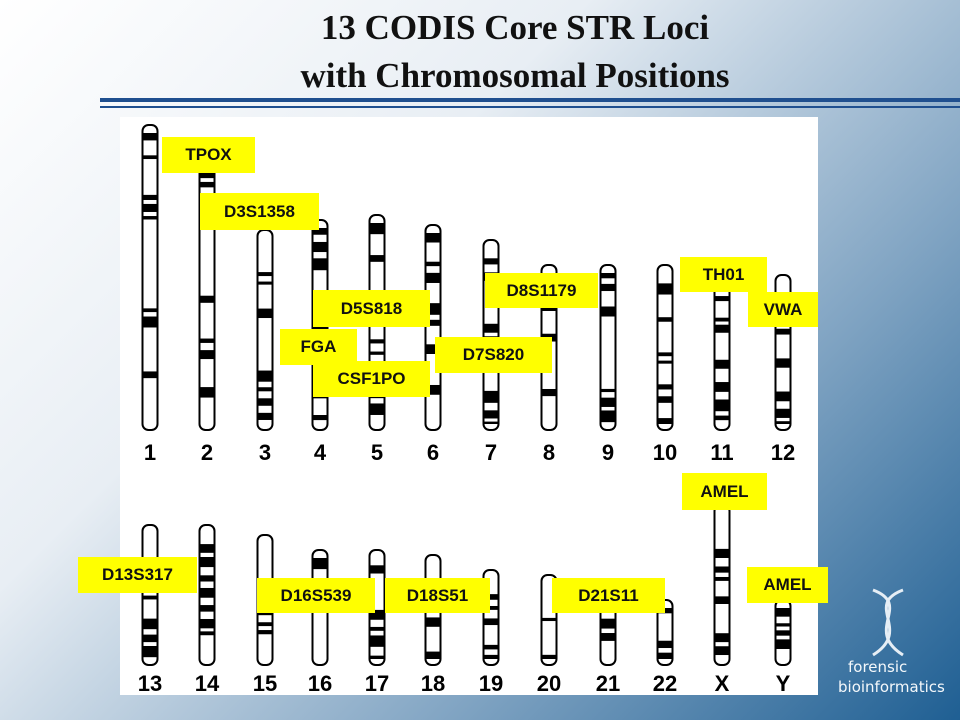  I want to click on locus-label: TPOX, so click(208, 155).